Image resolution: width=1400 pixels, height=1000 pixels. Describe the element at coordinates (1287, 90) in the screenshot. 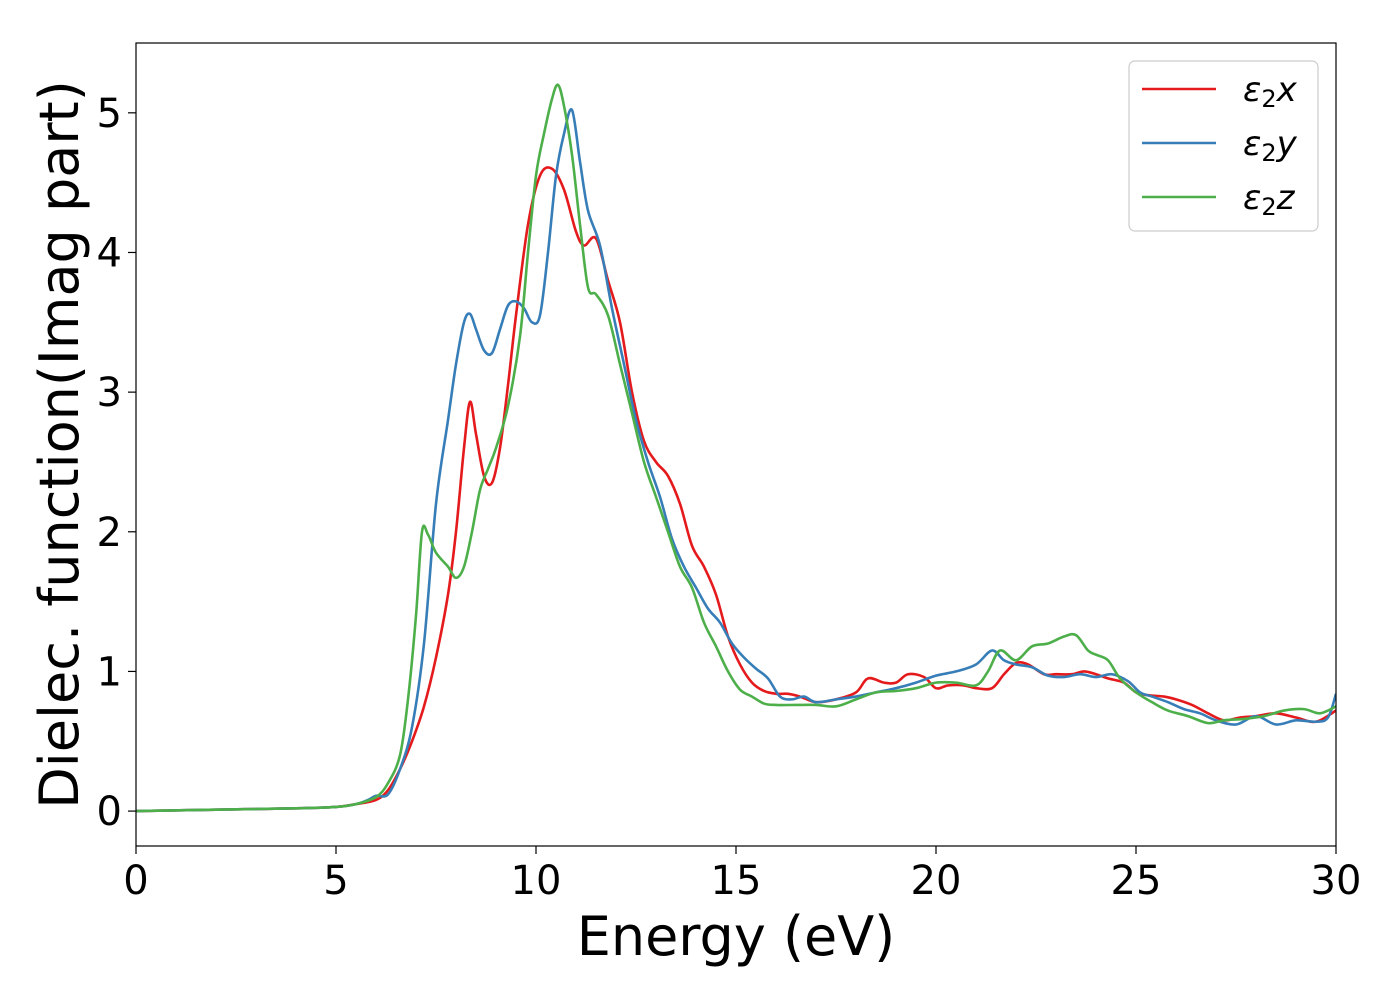

I see `legend-variable: x` at that location.